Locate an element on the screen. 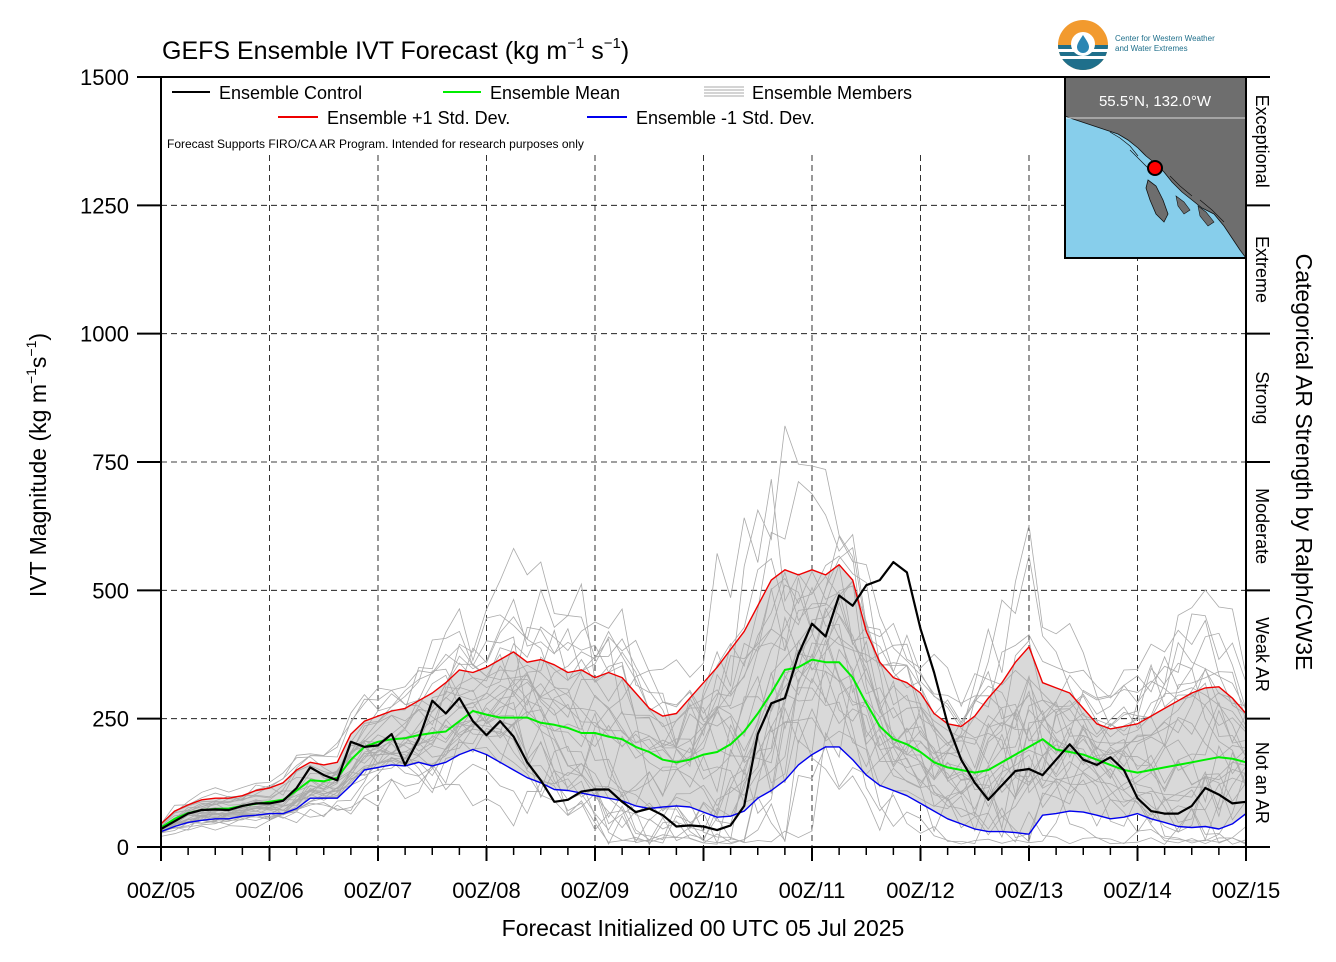  inset-map: 55.5°N, 132.0°W is located at coordinates (1155, 167).